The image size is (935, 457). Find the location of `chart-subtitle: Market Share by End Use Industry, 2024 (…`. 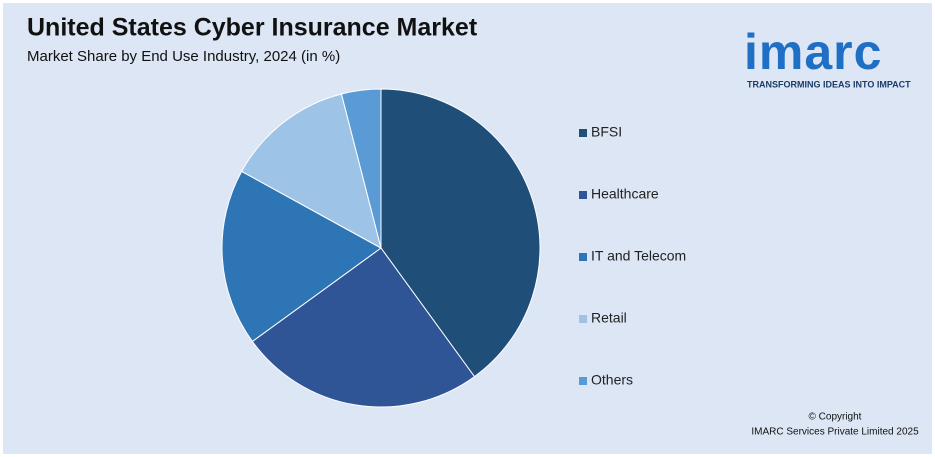

chart-subtitle: Market Share by End Use Industry, 2024 (… is located at coordinates (183, 56).